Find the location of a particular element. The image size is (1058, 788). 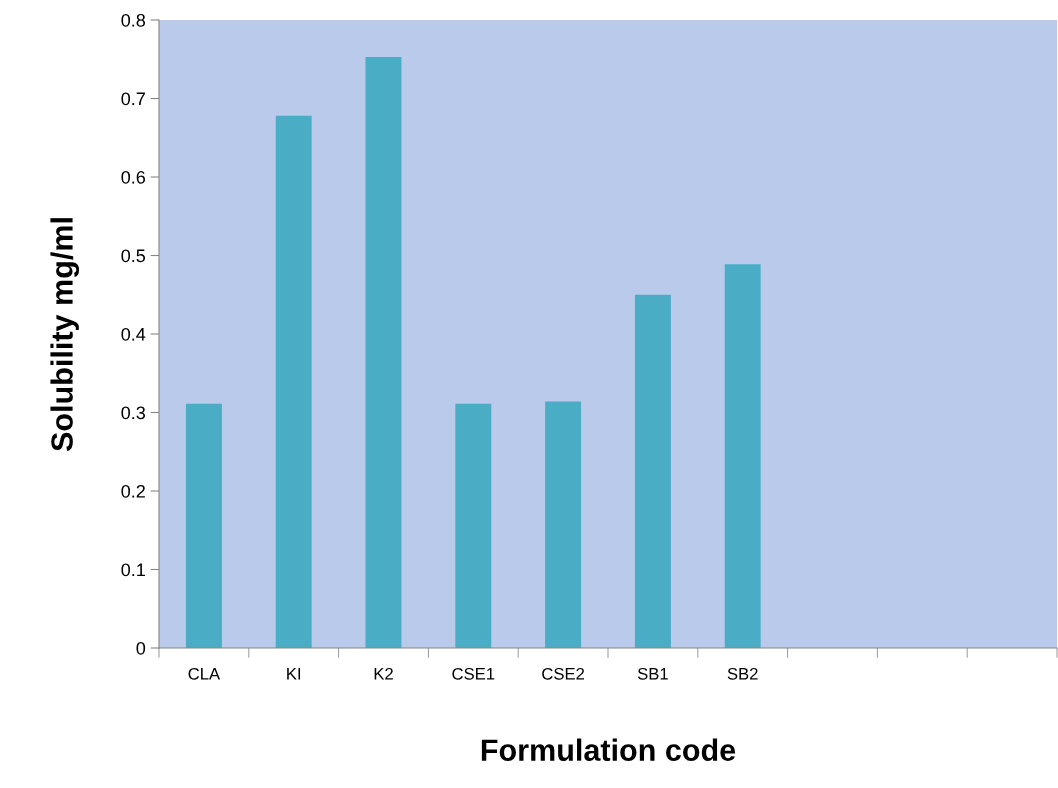

y-tick-label: 0.8 is located at coordinates (133, 20).